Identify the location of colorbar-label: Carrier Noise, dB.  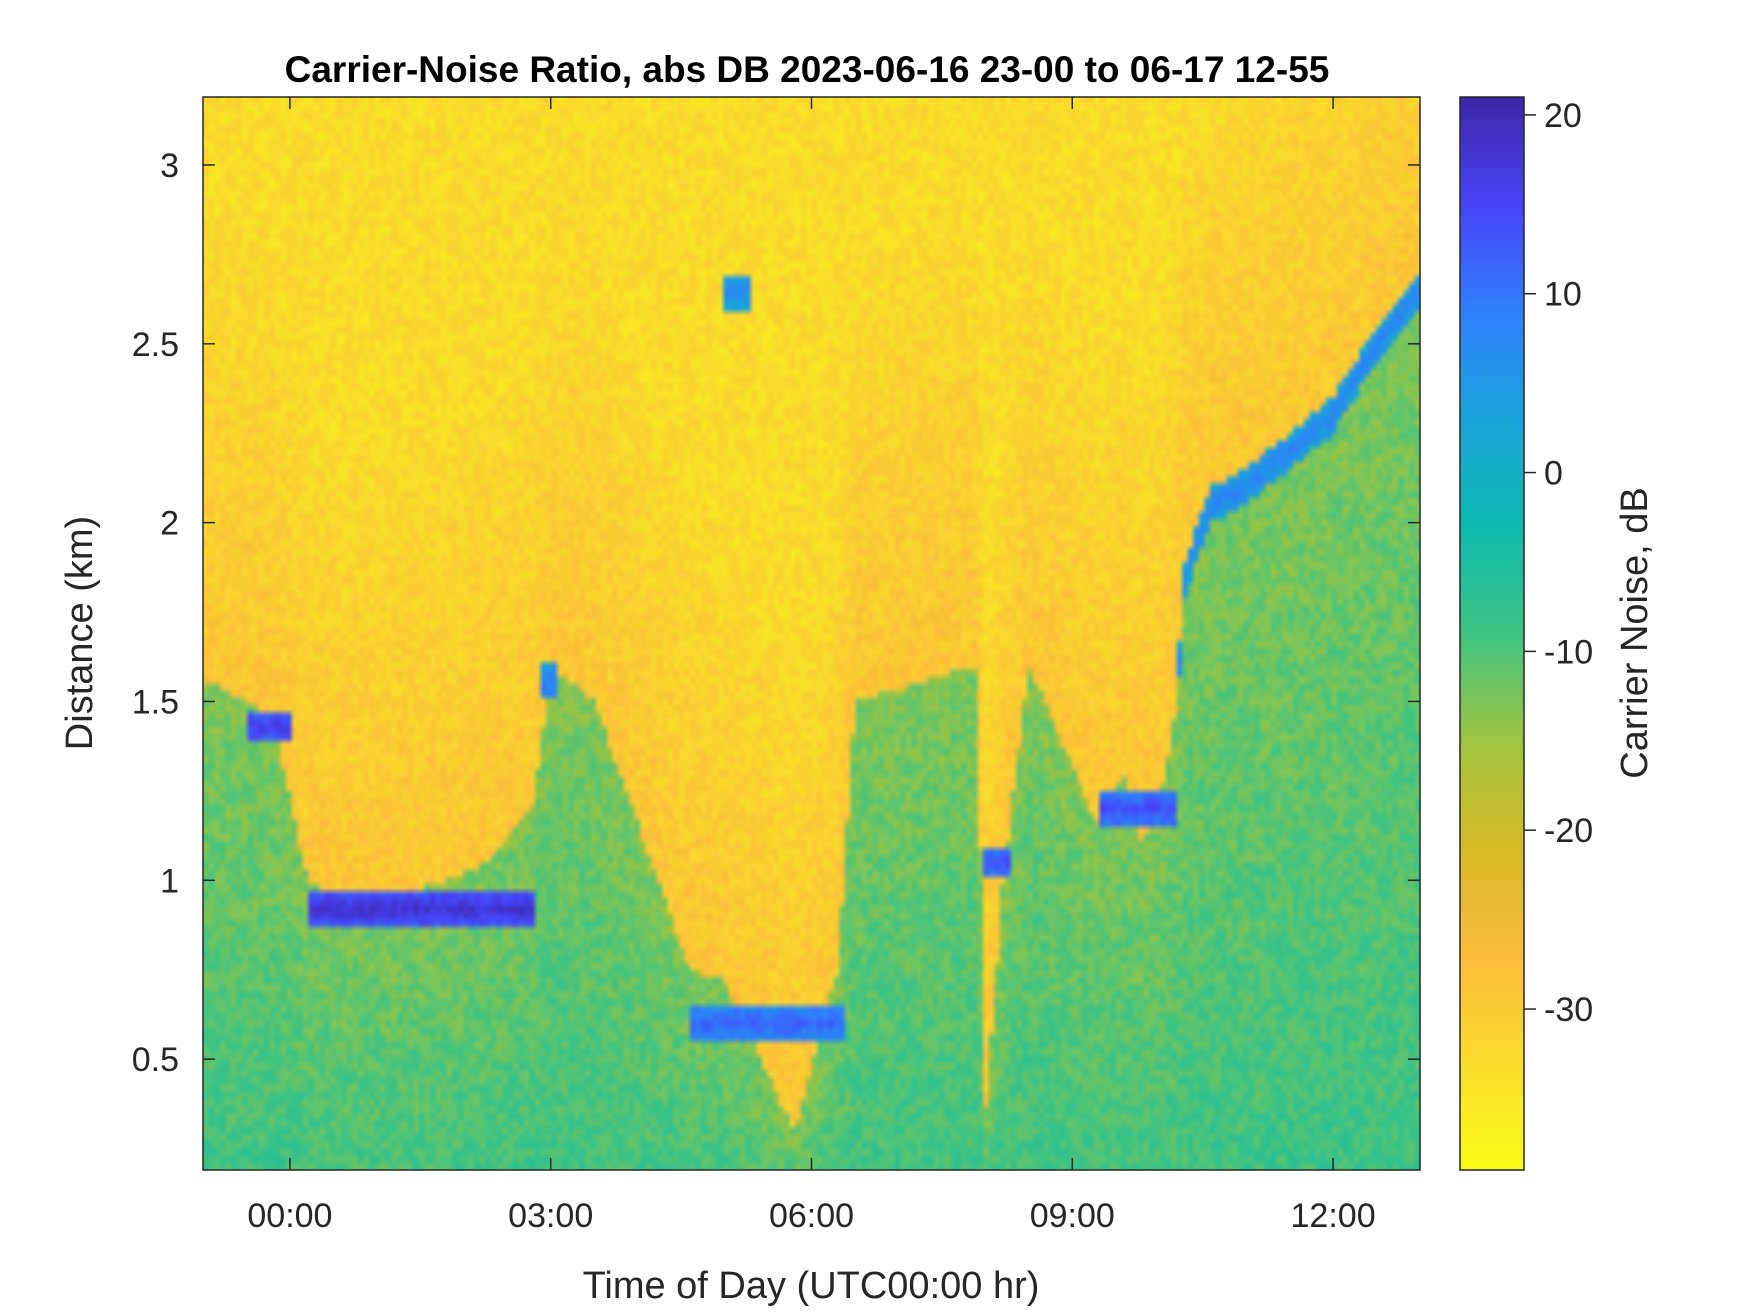
(1635, 632).